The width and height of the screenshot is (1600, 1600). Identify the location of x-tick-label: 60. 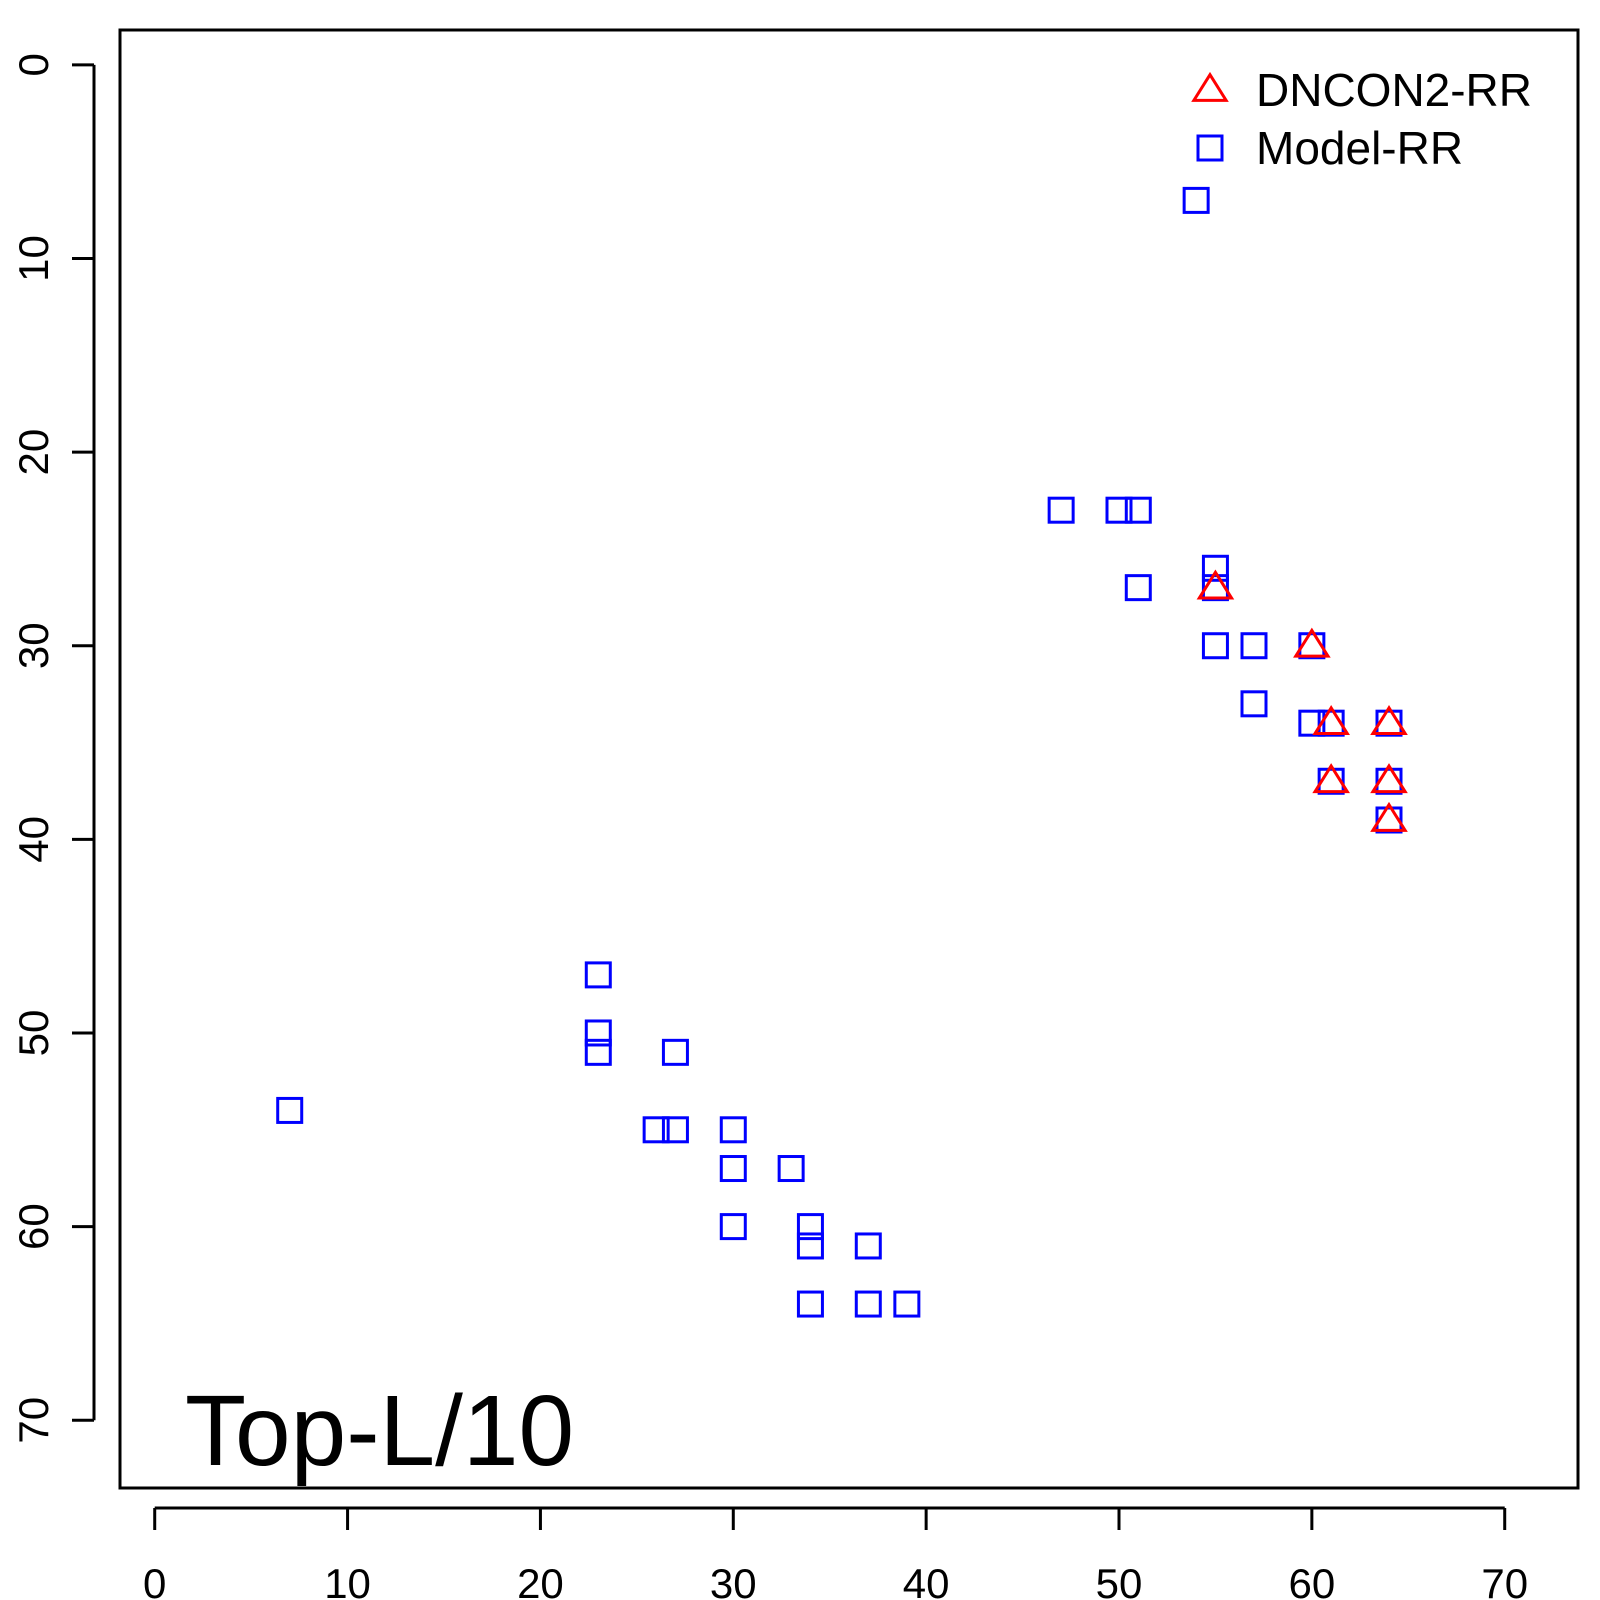
(1311, 1580).